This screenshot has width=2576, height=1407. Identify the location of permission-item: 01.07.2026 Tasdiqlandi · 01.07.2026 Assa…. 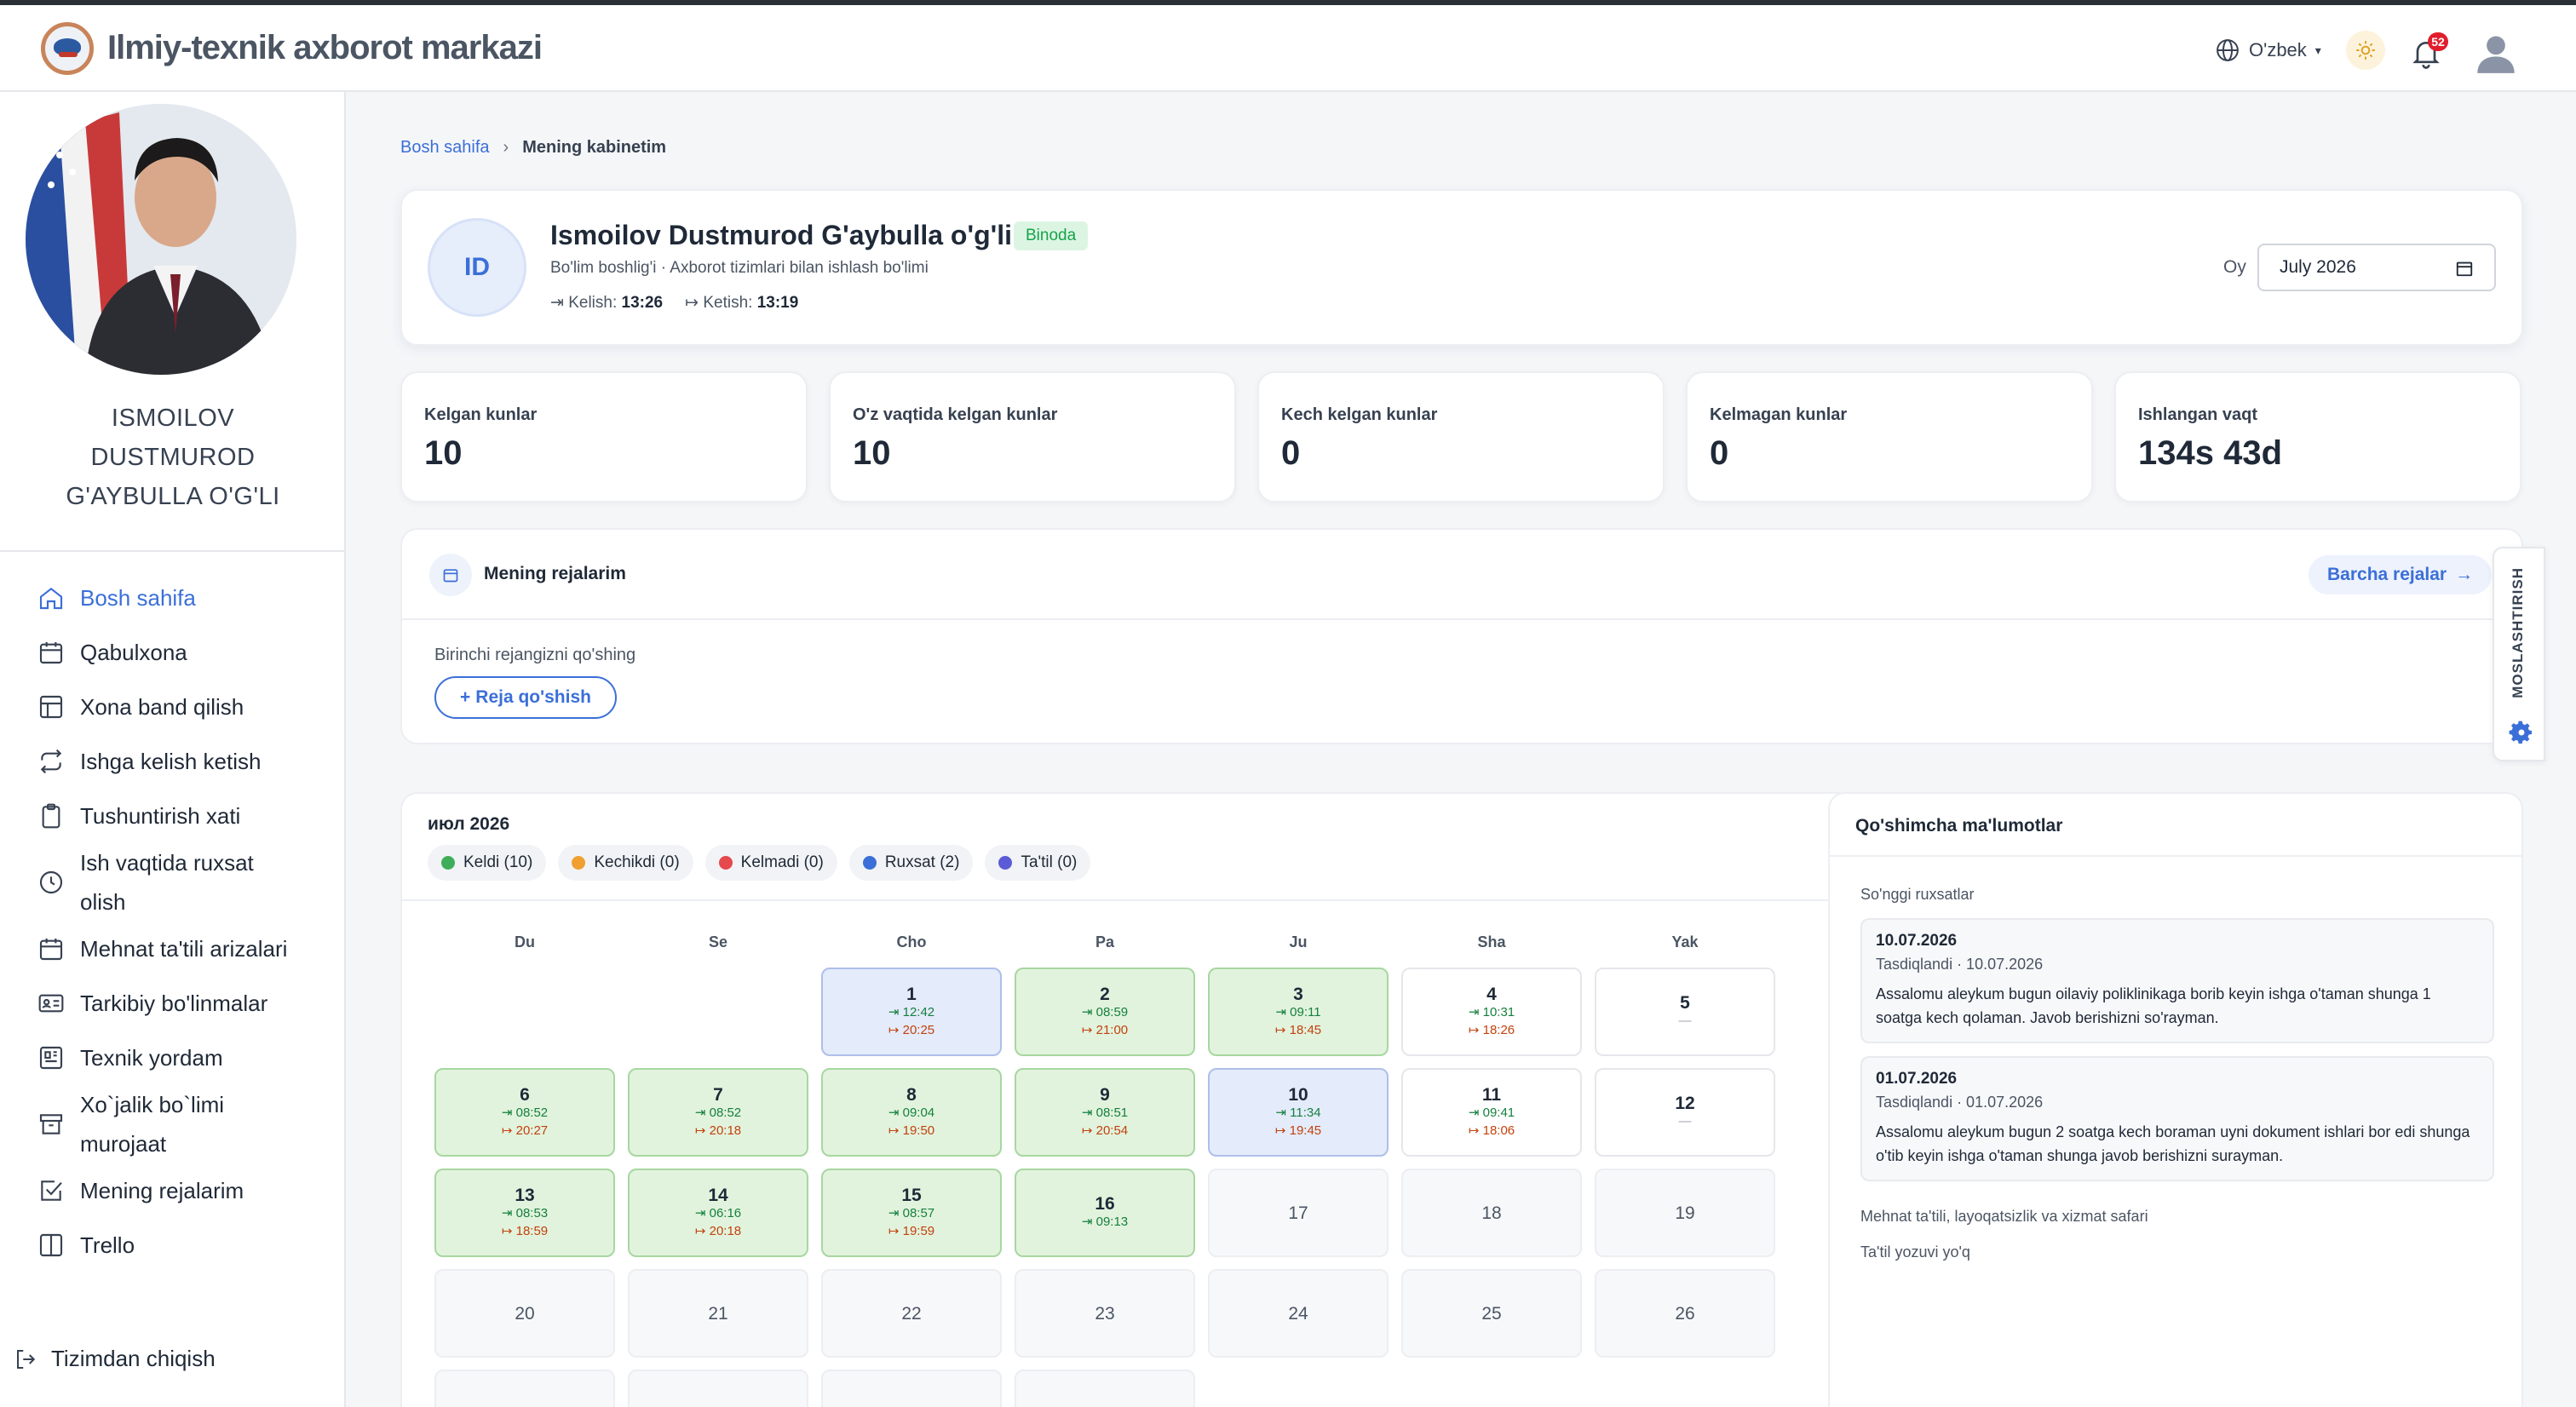
(2177, 1118).